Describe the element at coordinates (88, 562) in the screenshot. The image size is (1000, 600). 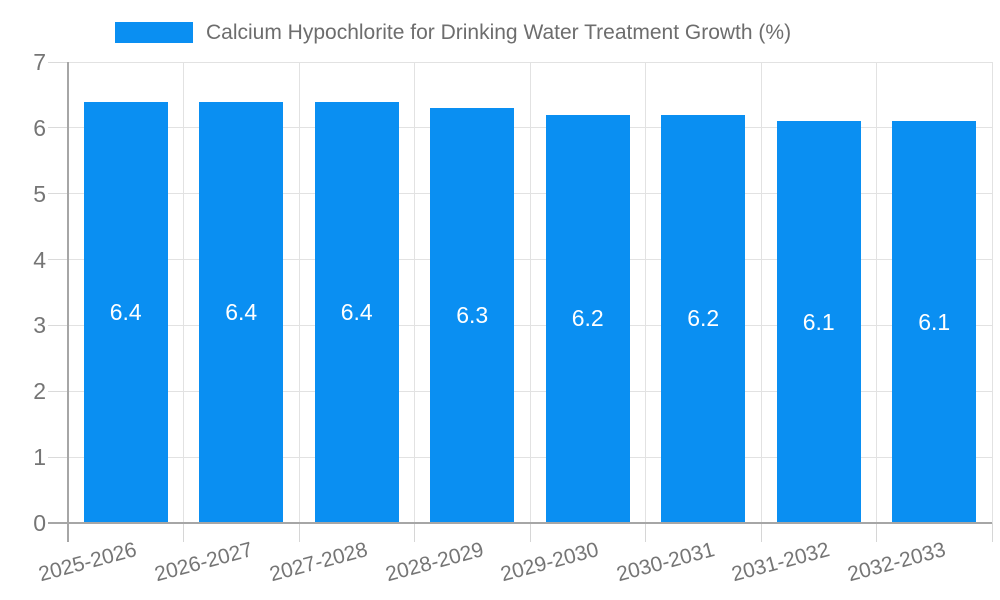
I see `x-axis-category-label: 2025-2026` at that location.